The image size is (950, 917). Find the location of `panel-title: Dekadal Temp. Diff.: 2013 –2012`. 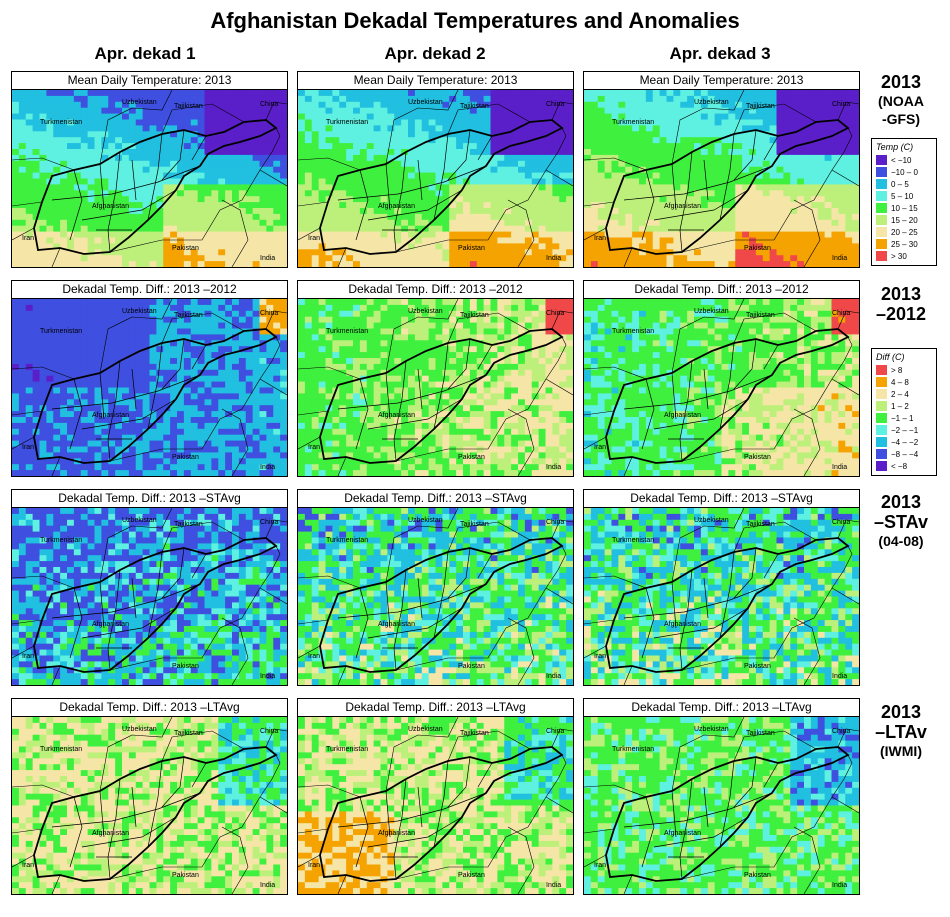

panel-title: Dekadal Temp. Diff.: 2013 –2012 is located at coordinates (721, 290).